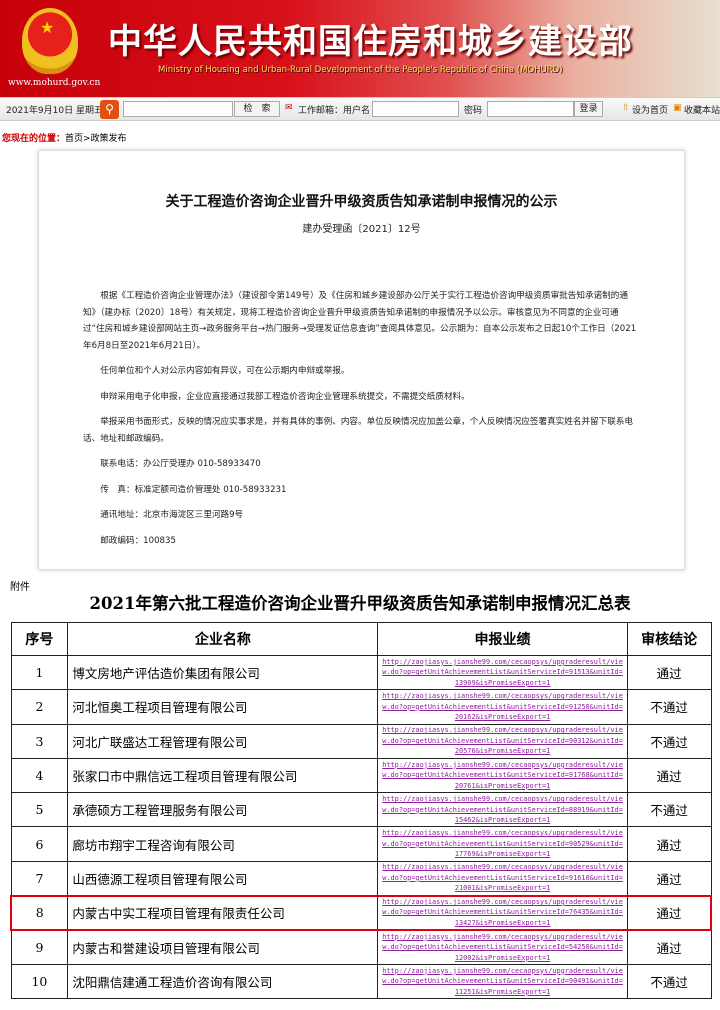 This screenshot has height=1010, width=720. What do you see at coordinates (223, 707) in the screenshot?
I see `company-name: 河北恒奥工程项目管理有限公司` at bounding box center [223, 707].